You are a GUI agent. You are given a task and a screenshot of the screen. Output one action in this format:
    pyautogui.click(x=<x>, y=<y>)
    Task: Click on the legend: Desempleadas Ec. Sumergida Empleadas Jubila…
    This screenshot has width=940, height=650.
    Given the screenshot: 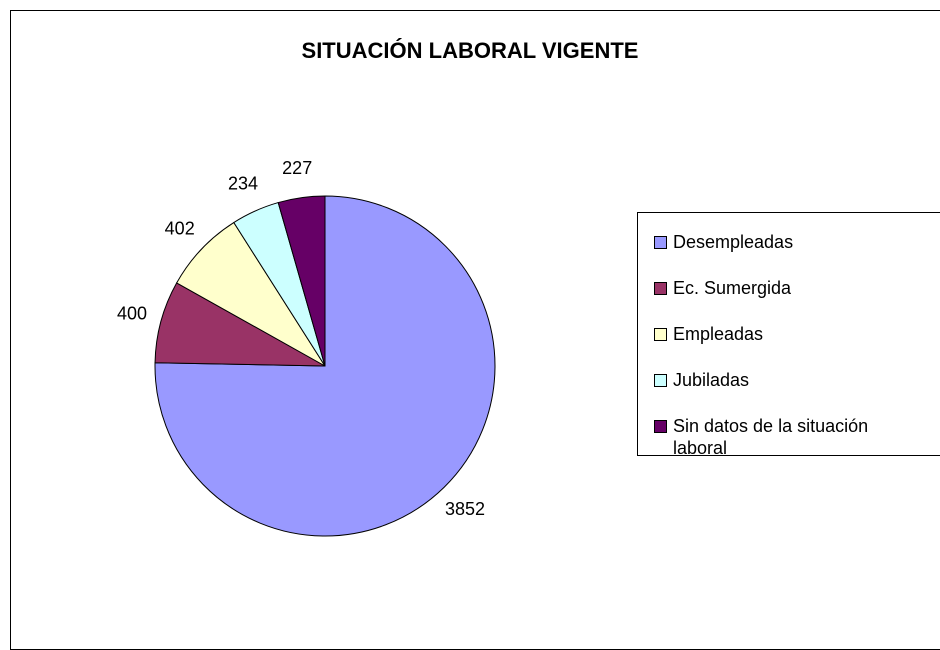 What is the action you would take?
    pyautogui.click(x=788, y=335)
    